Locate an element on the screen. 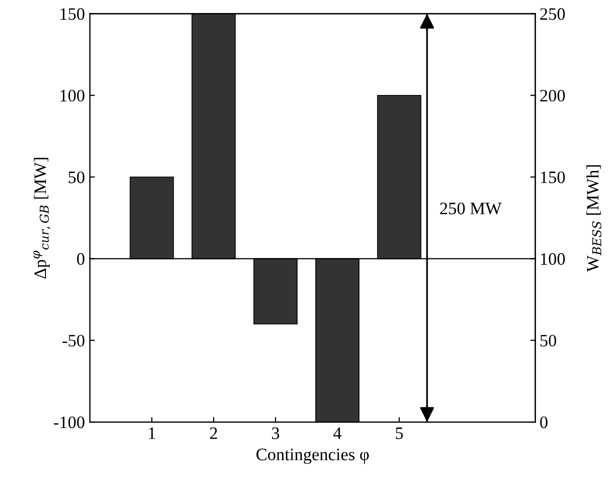 The image size is (616, 489). x-tick-label: 5 is located at coordinates (399, 434).